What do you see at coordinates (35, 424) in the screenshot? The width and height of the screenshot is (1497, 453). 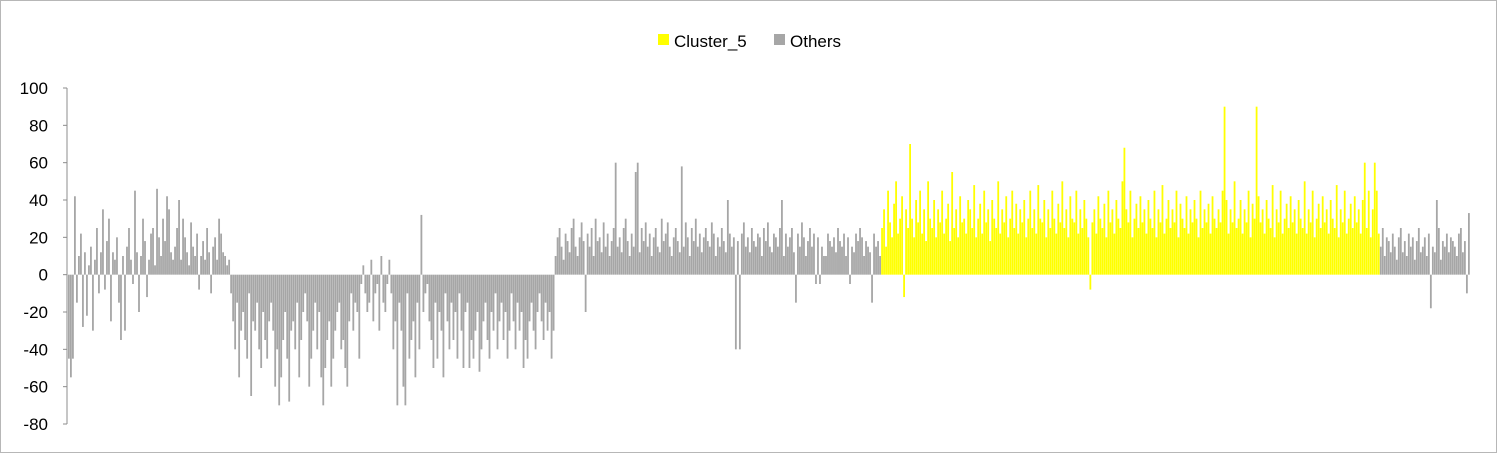 I see `y-tick-label: -80` at bounding box center [35, 424].